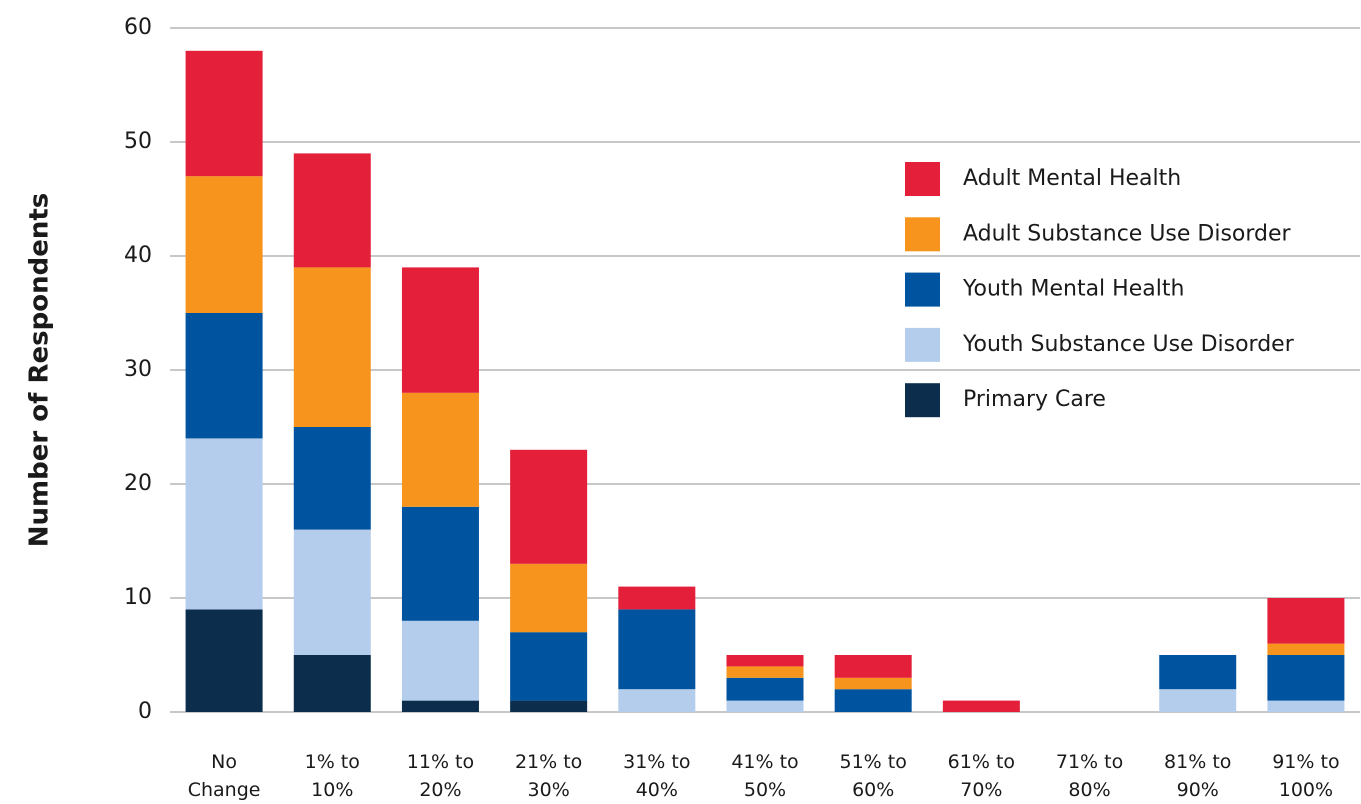 The height and width of the screenshot is (804, 1361). What do you see at coordinates (1072, 178) in the screenshot?
I see `legend-label: Adult Mental Health` at bounding box center [1072, 178].